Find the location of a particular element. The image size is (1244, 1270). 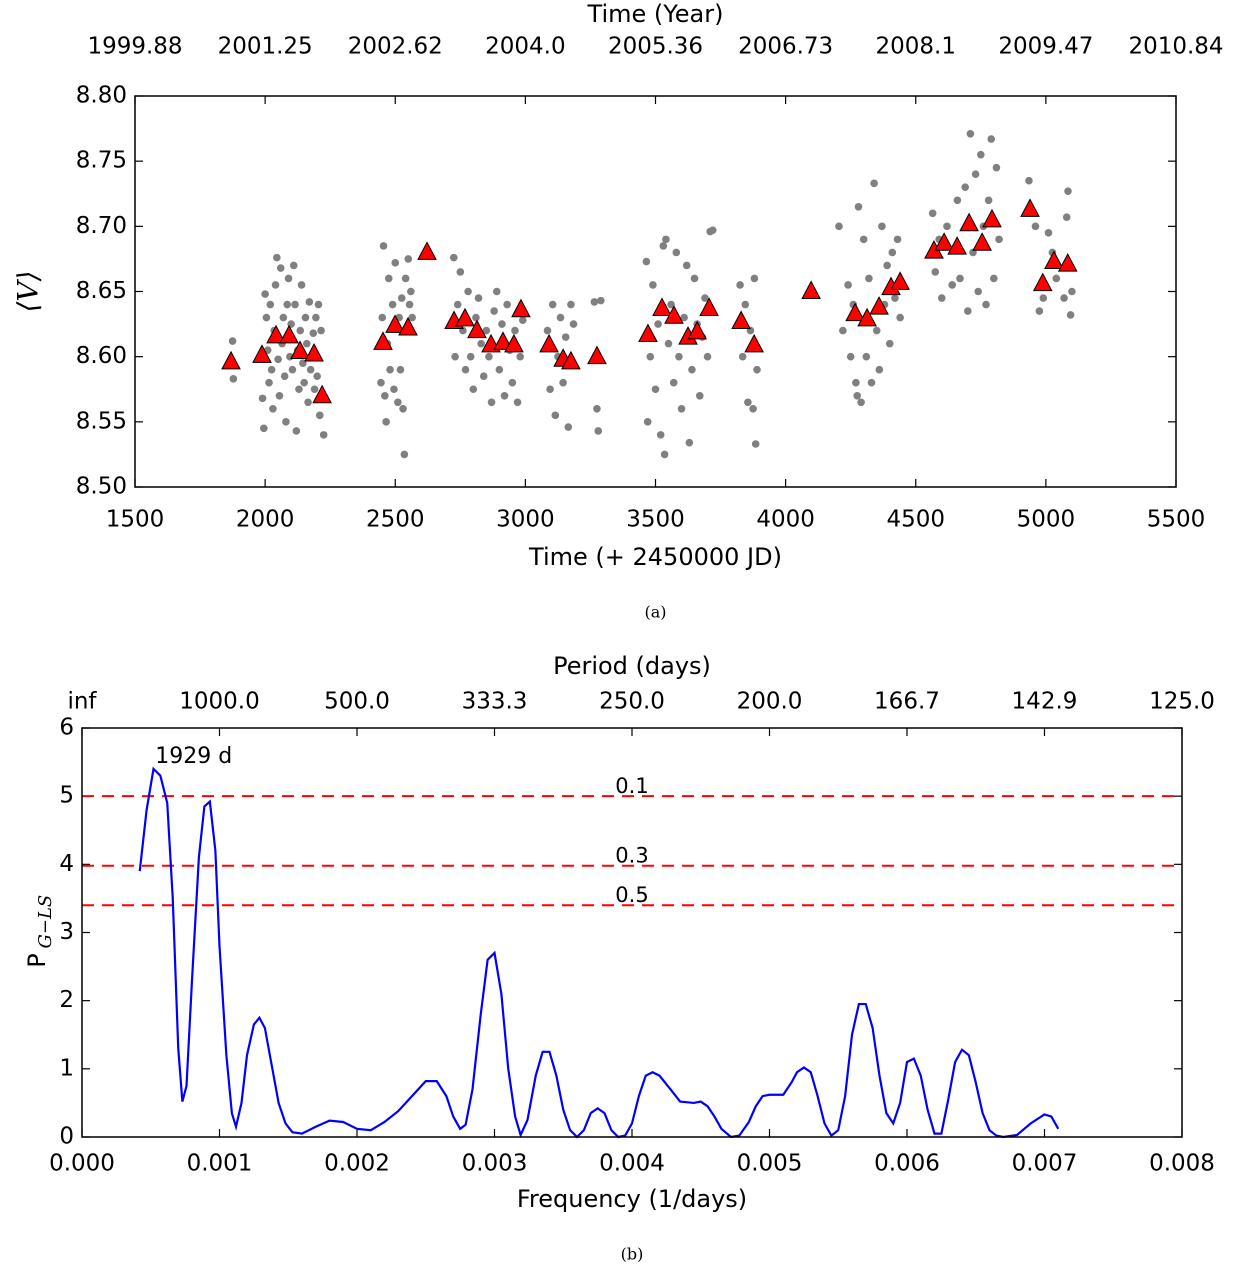

x-tick-label: 3000 is located at coordinates (525, 520).